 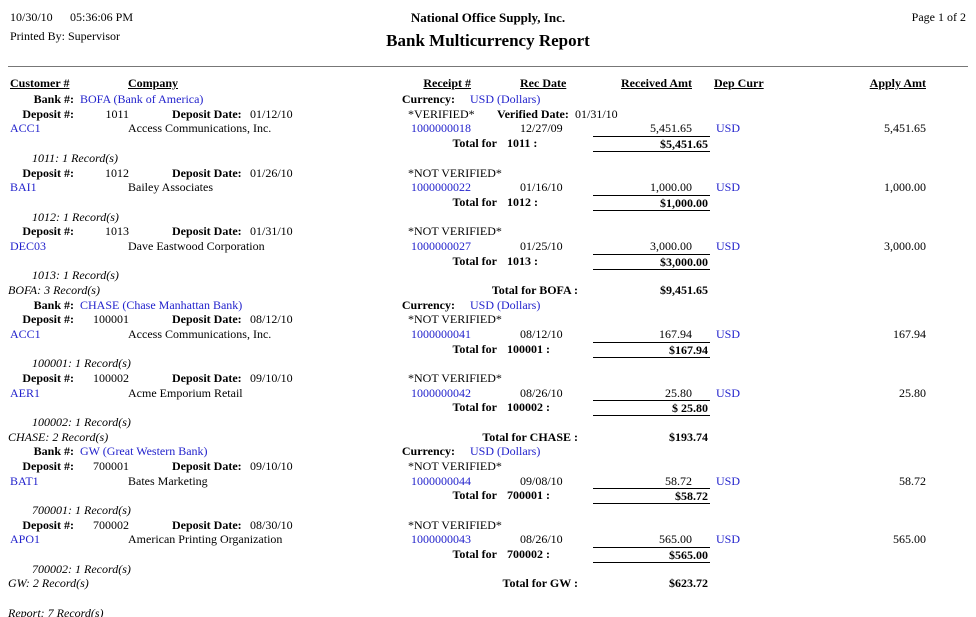 What do you see at coordinates (488, 363) in the screenshot?
I see `deposit-records-row: 100001: 1 Record(s)` at bounding box center [488, 363].